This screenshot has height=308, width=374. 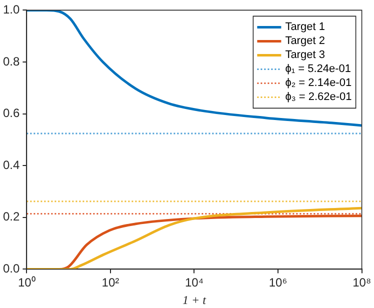 What do you see at coordinates (27, 283) in the screenshot?
I see `x-tick-label: 10⁰` at bounding box center [27, 283].